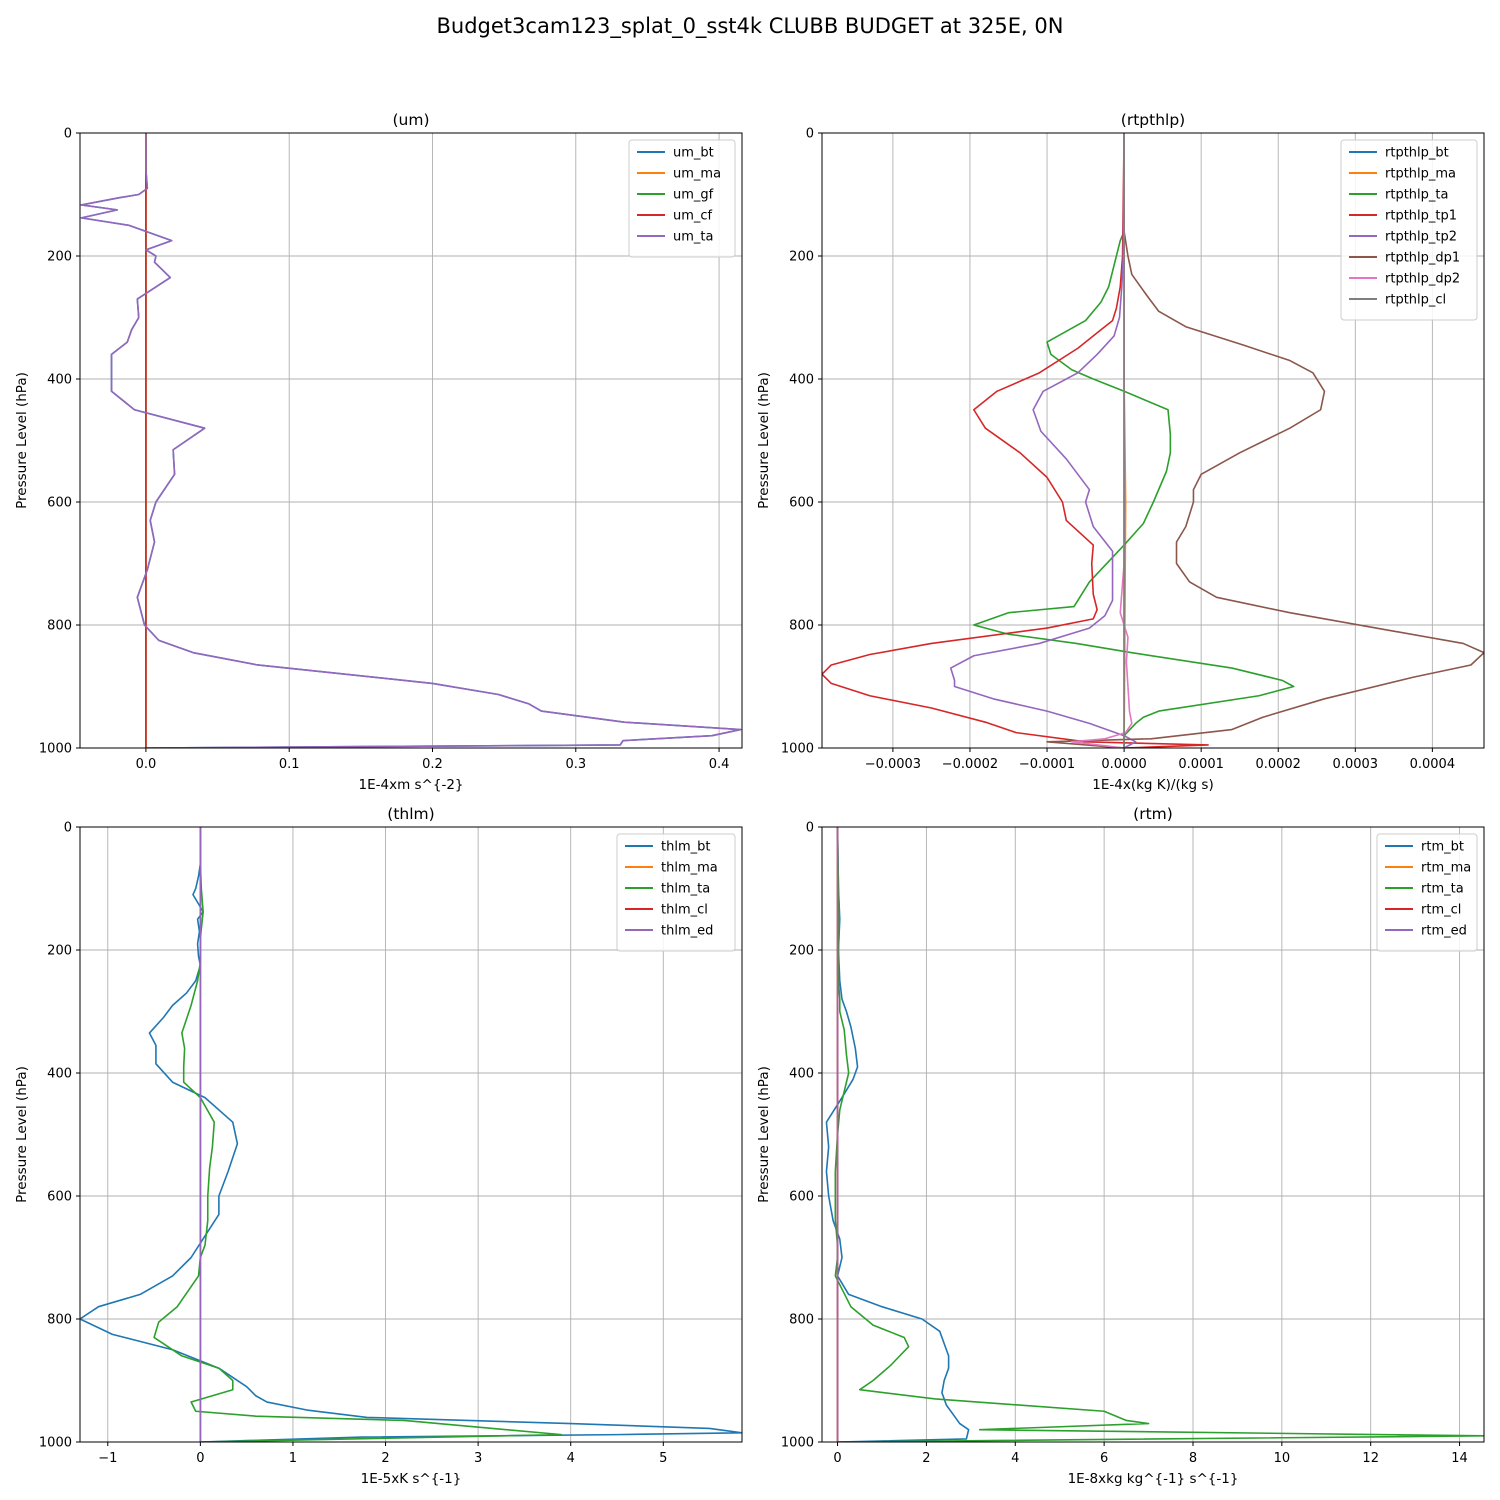  Describe the element at coordinates (411, 1479) in the screenshot. I see `x-axis-label: 1E-5xK s^{-1}` at that location.